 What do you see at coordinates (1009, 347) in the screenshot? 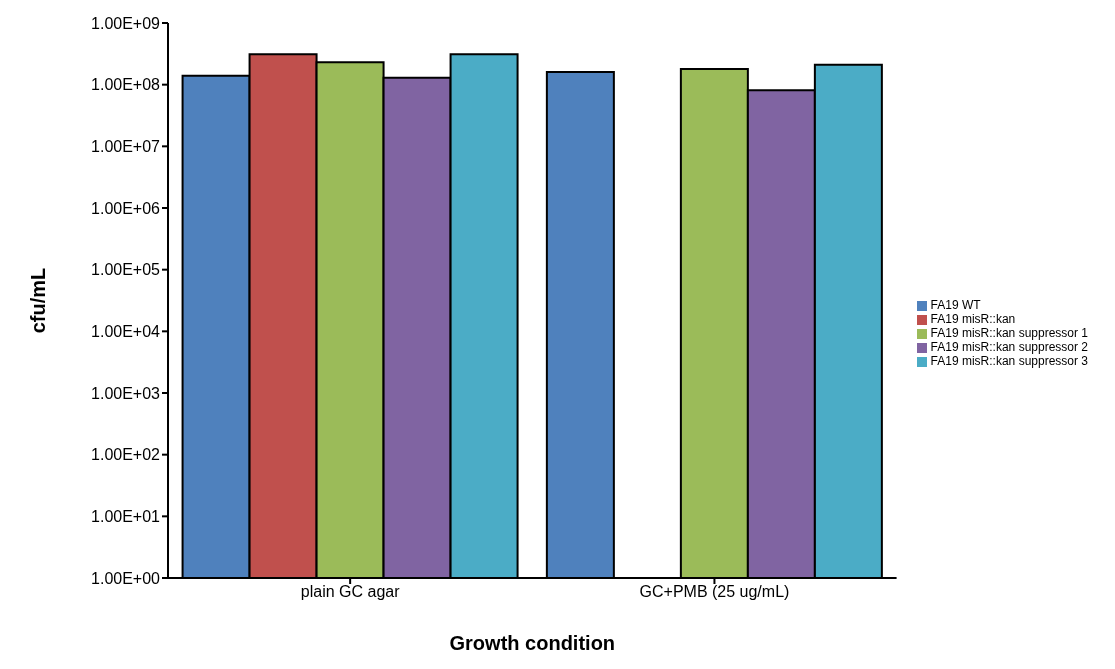
I see `legend-label: FA19 misR::kan suppressor 2` at bounding box center [1009, 347].